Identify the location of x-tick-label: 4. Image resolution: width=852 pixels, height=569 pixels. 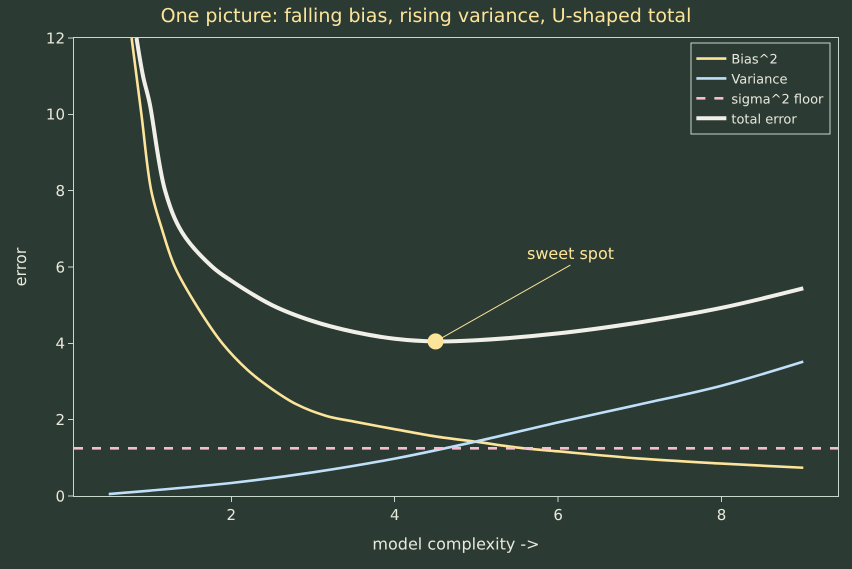
(395, 515).